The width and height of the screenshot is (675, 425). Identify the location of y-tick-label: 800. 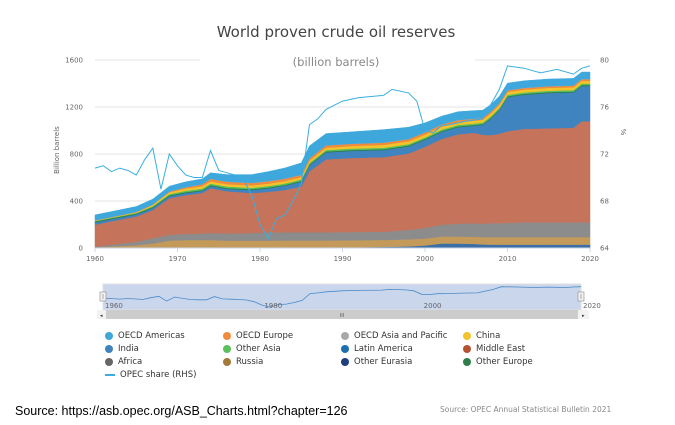
(76, 155).